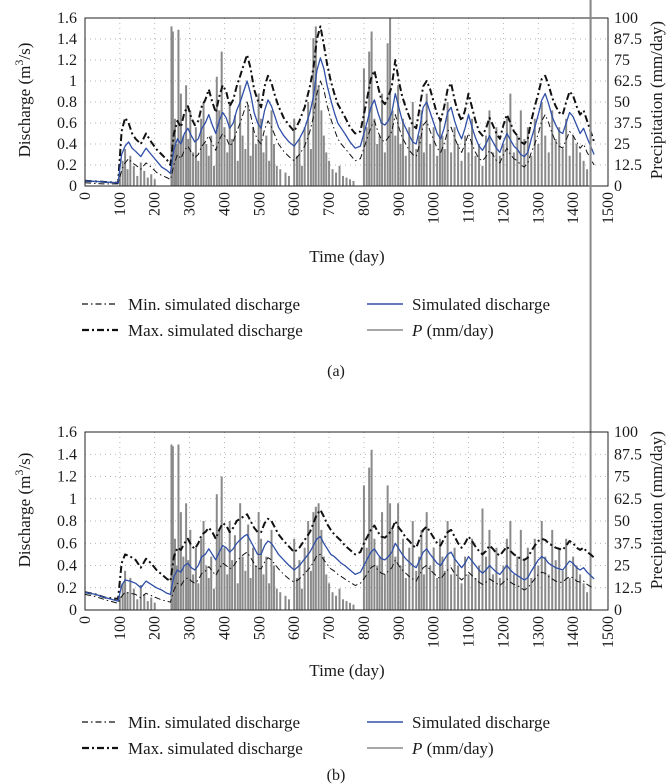 The image size is (672, 784). What do you see at coordinates (259, 204) in the screenshot?
I see `x-tick-label: 500` at bounding box center [259, 204].